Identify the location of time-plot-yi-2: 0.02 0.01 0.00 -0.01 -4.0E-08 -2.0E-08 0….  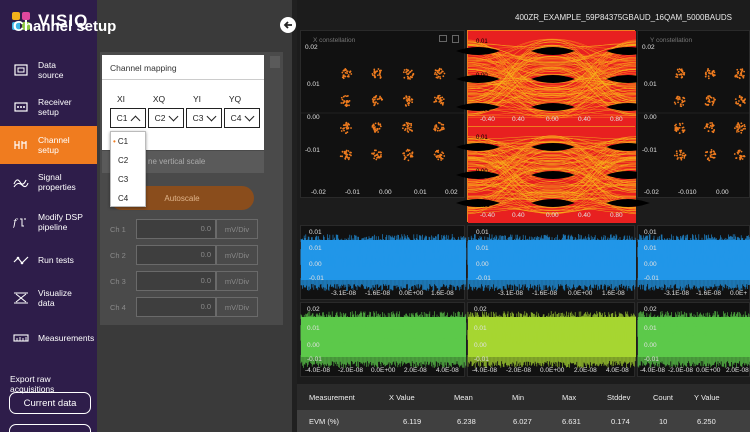
(693, 339).